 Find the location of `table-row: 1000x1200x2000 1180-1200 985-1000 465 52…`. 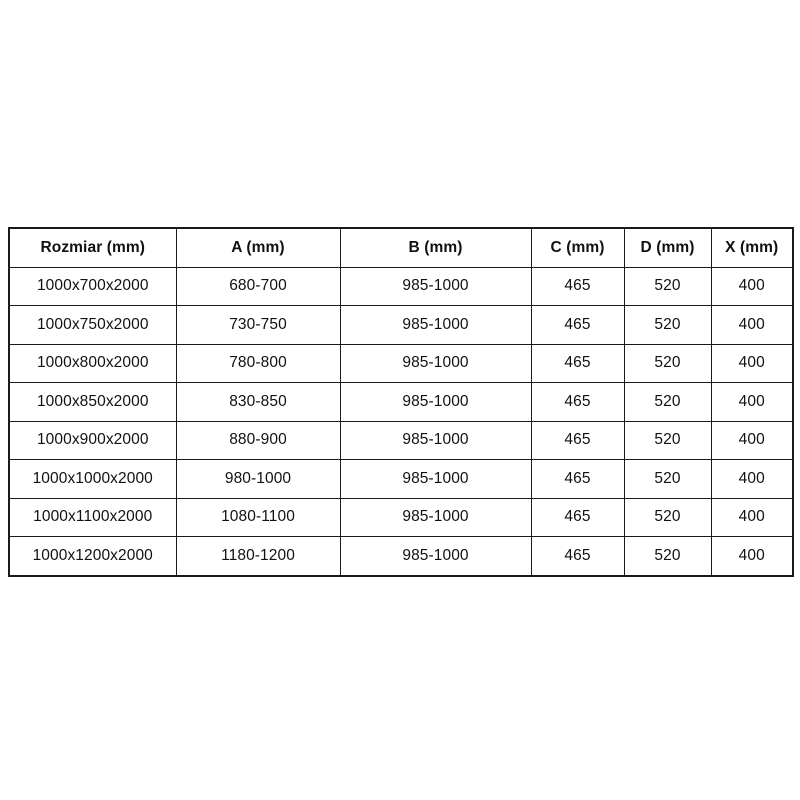

table-row: 1000x1200x2000 1180-1200 985-1000 465 52… is located at coordinates (401, 556).